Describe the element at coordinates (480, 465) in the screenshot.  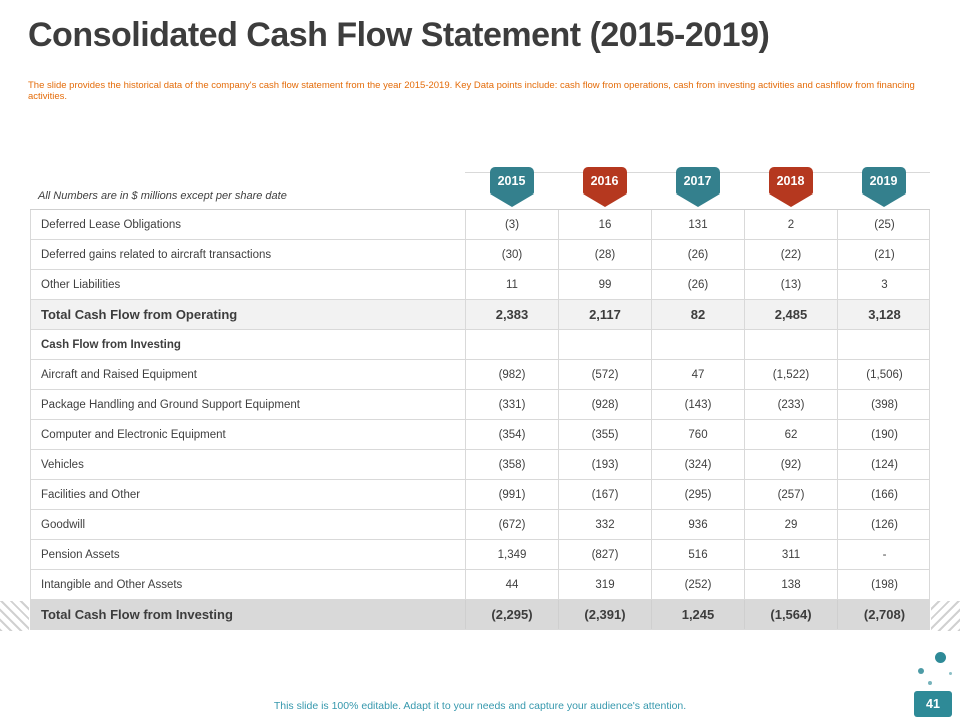
I see `table-row: Vehicles (358) (193) (324) (92) (124)` at that location.